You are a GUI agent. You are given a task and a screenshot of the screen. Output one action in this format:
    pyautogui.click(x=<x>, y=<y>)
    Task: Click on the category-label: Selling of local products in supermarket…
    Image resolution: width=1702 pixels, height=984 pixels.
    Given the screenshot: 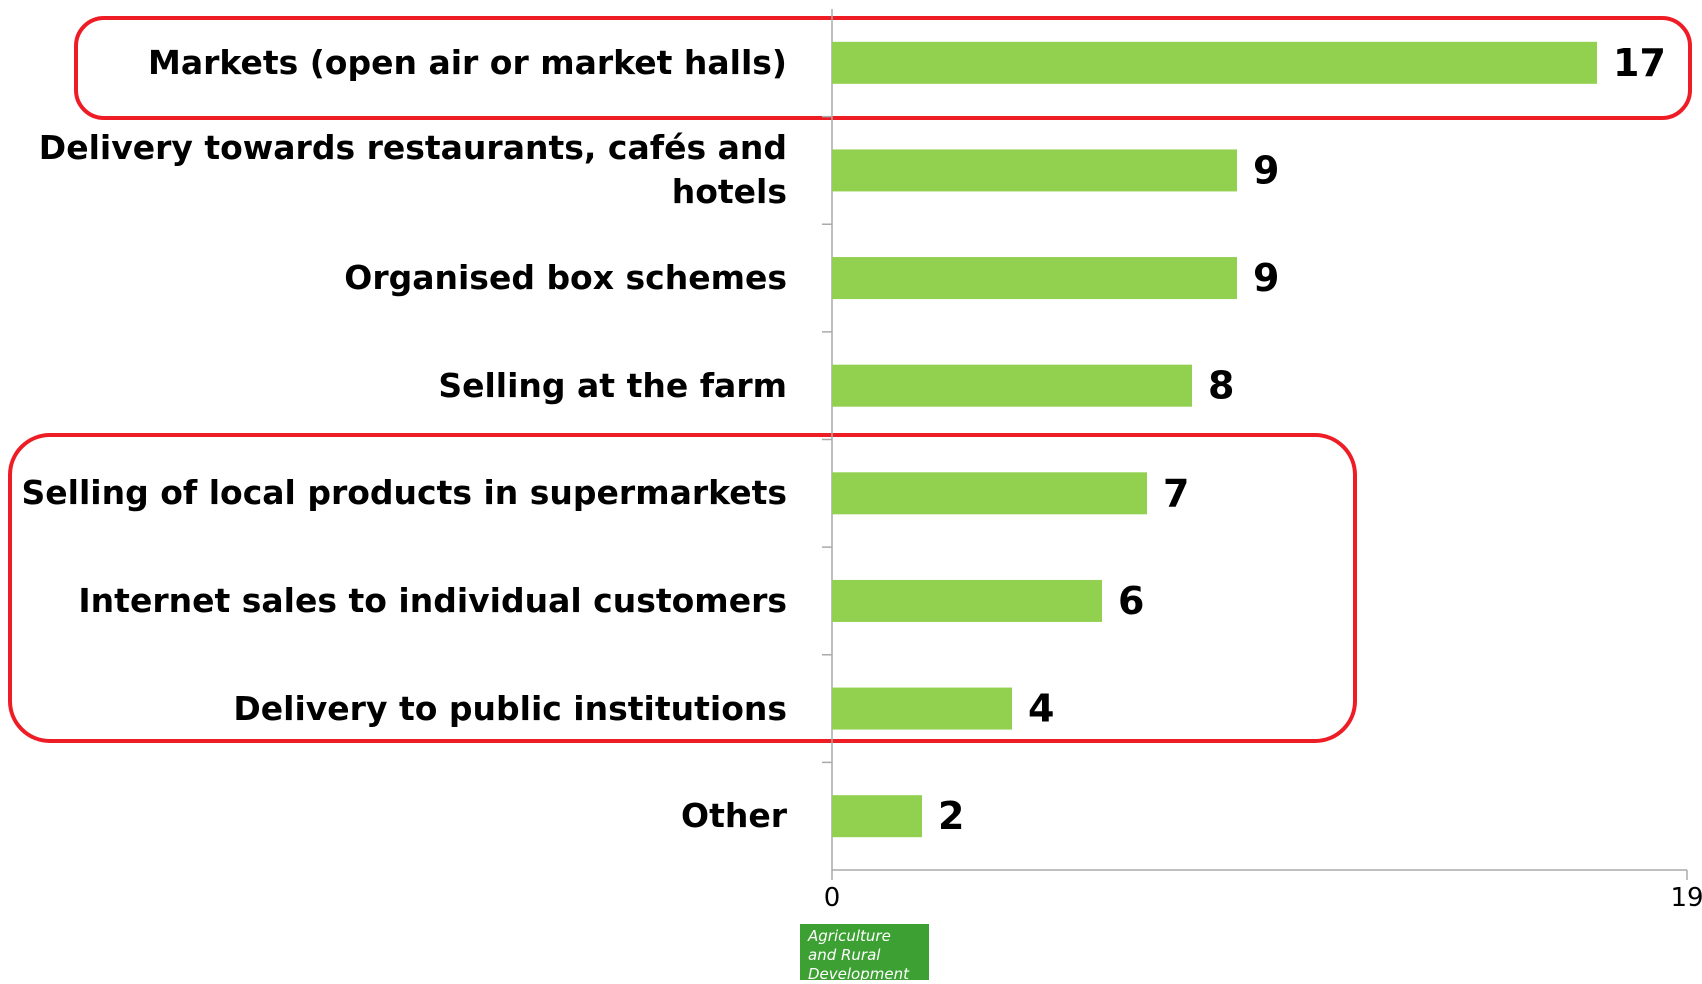 What is the action you would take?
    pyautogui.click(x=404, y=493)
    